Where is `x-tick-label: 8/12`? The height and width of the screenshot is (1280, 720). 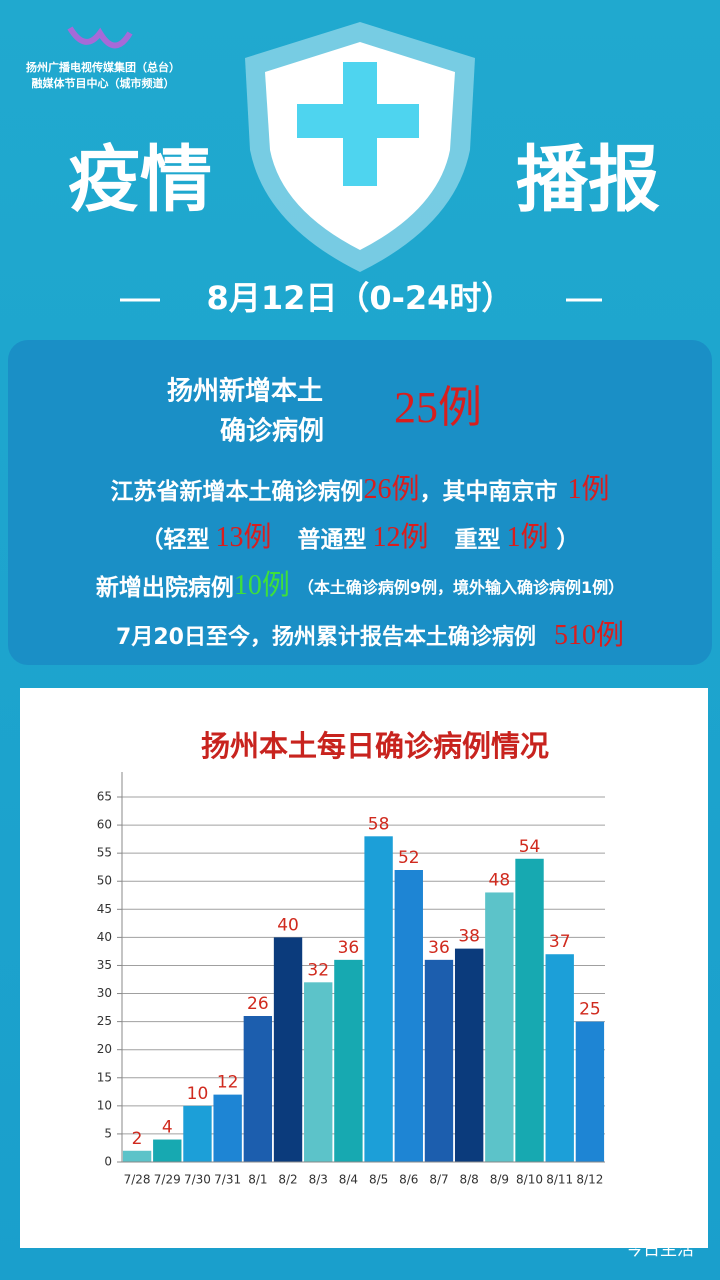 x-tick-label: 8/12 is located at coordinates (589, 1180).